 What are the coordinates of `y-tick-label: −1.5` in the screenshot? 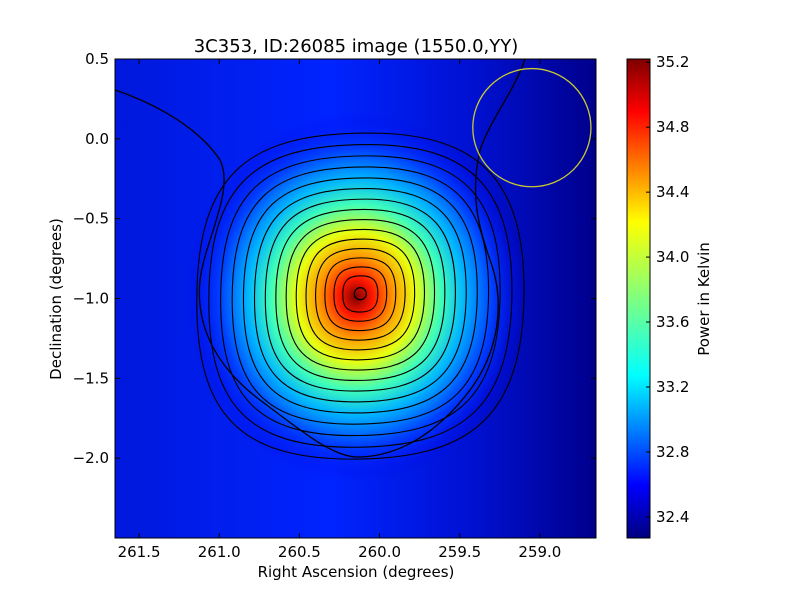 It's located at (91, 378).